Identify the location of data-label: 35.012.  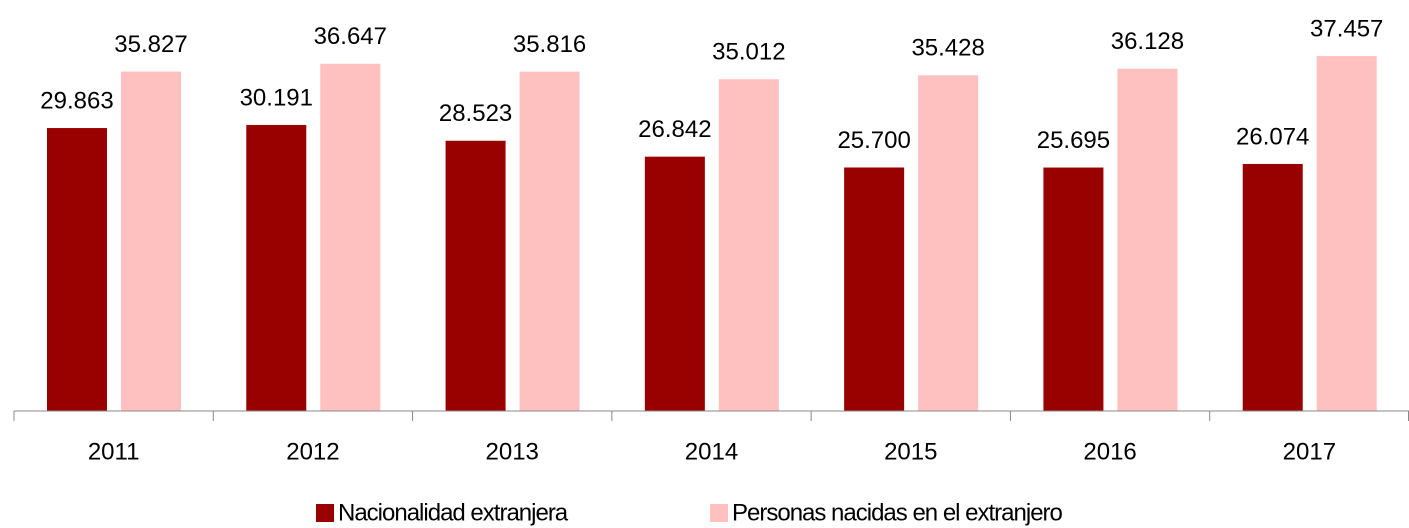
(748, 52).